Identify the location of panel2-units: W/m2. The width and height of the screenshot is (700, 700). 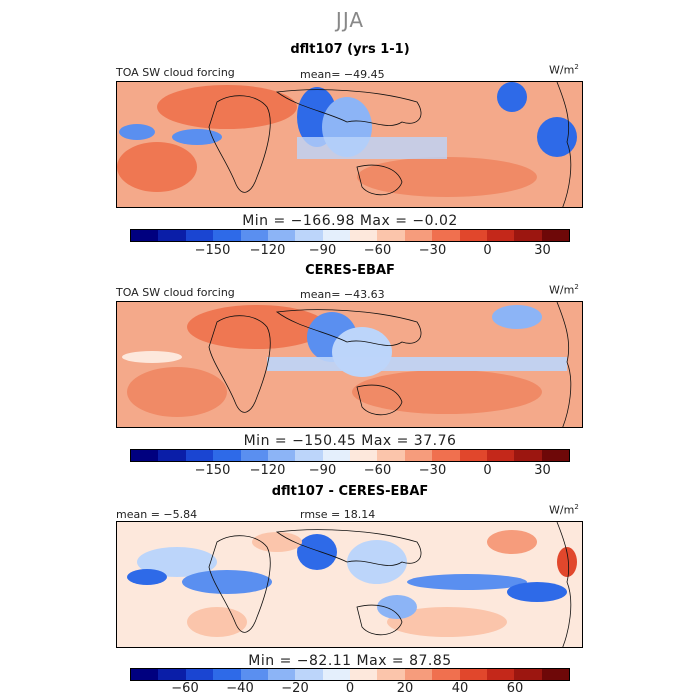
(564, 290).